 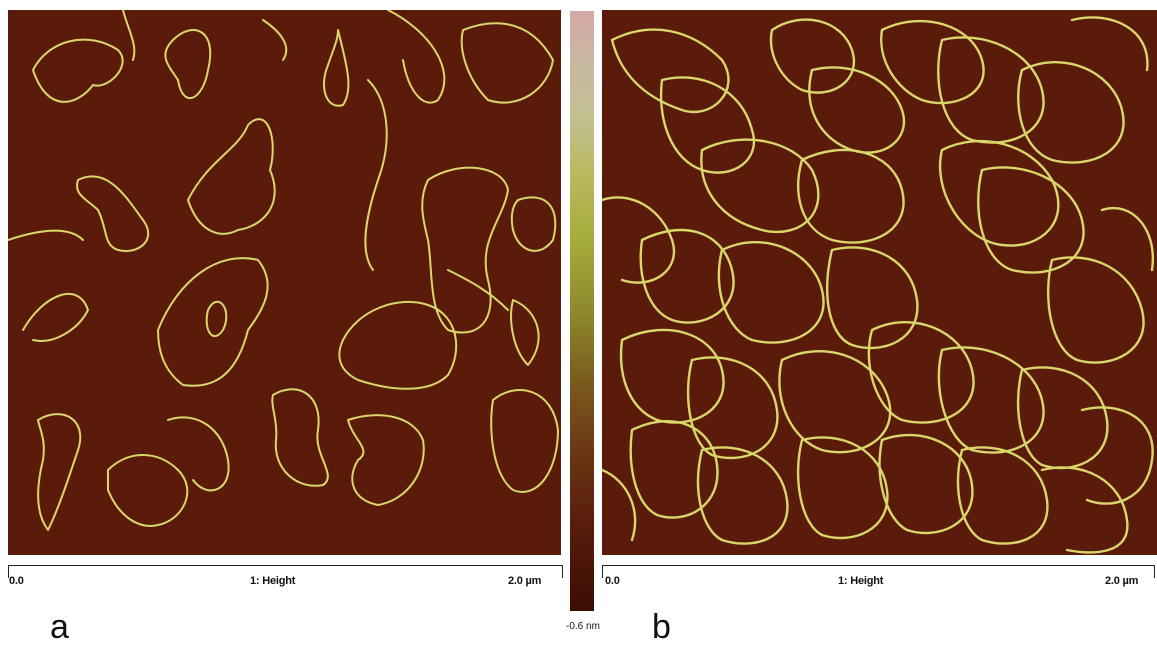 What do you see at coordinates (582, 311) in the screenshot?
I see `height-colorbar` at bounding box center [582, 311].